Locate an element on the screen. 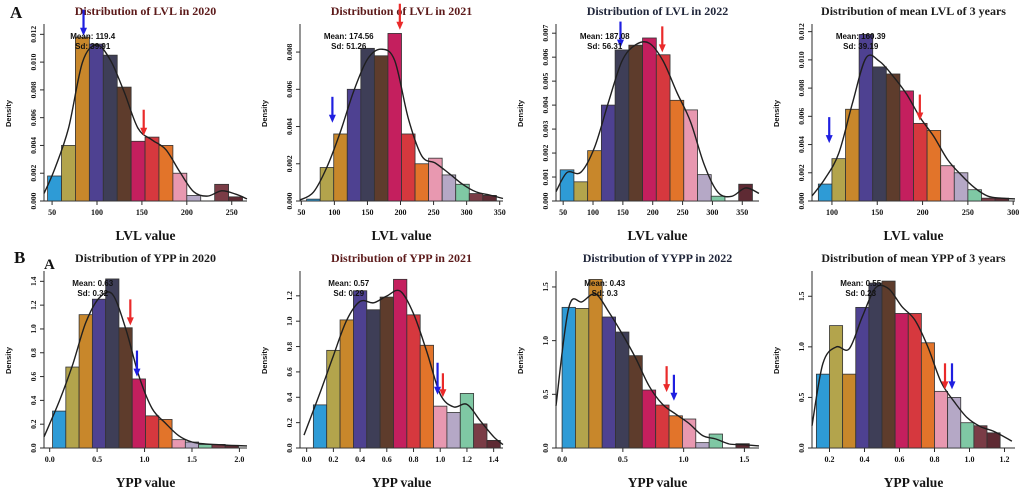 Image resolution: width=1024 pixels, height=494 pixels. svg-text: 1.4 is located at coordinates (33, 281).